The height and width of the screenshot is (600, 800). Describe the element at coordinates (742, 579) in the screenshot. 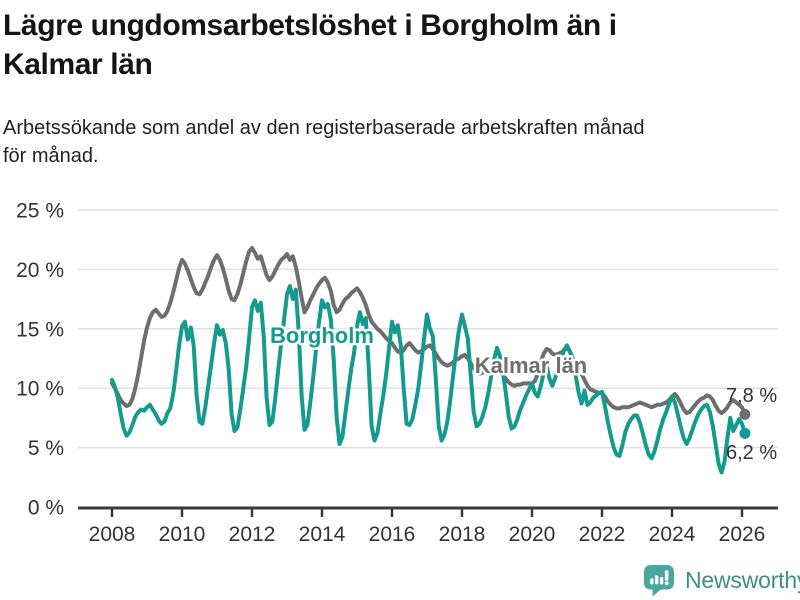

I see `brand-wordmark: Newsworthy` at that location.